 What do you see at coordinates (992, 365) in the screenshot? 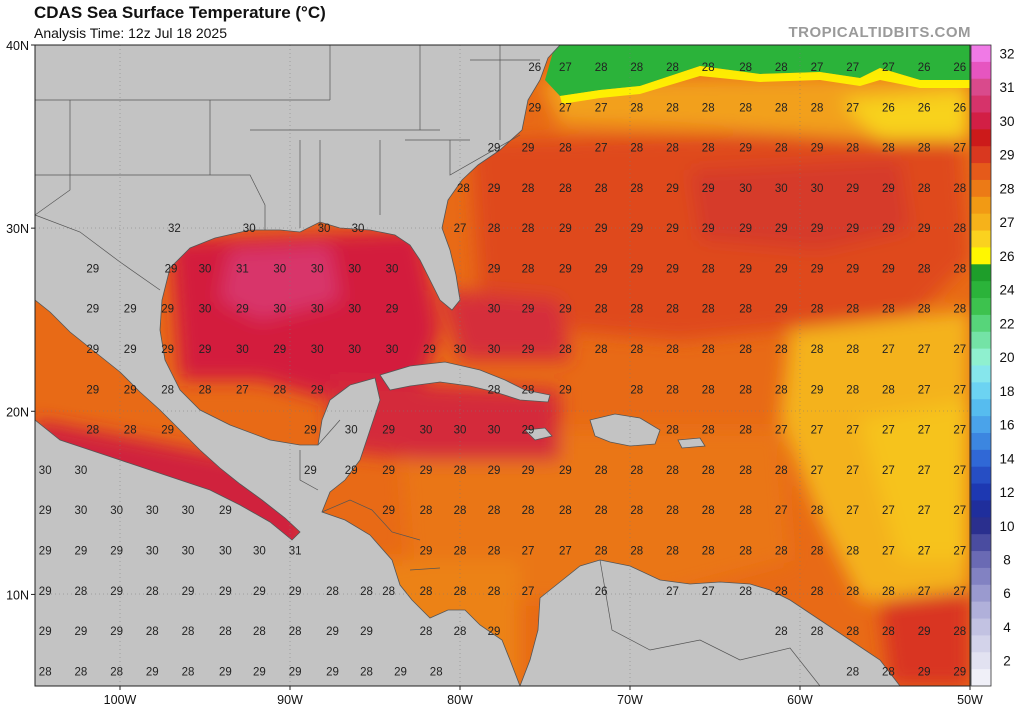
I see `colorbar: 32 31 30 29 28 27 26 24 22 20 18 16 14 12 10 8 6 4 2` at bounding box center [992, 365].